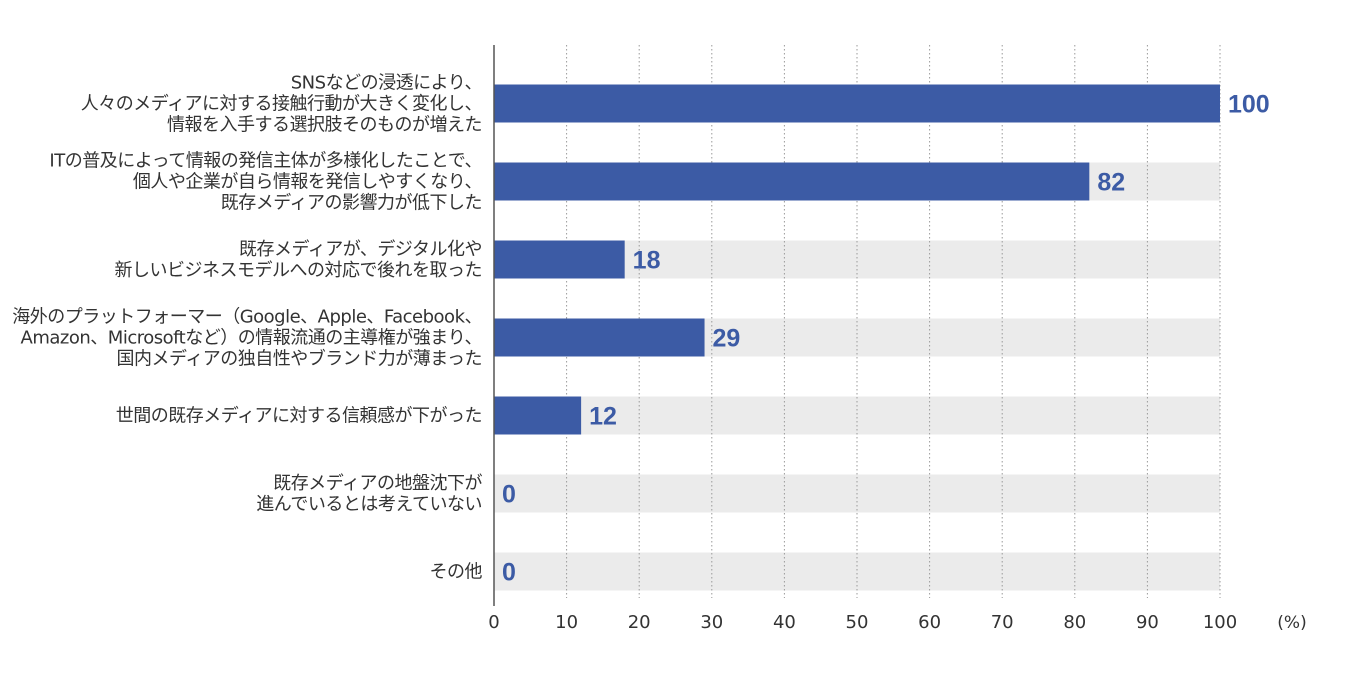  I want to click on category-label: 既存メディアの影響力が低下した, so click(351, 203).